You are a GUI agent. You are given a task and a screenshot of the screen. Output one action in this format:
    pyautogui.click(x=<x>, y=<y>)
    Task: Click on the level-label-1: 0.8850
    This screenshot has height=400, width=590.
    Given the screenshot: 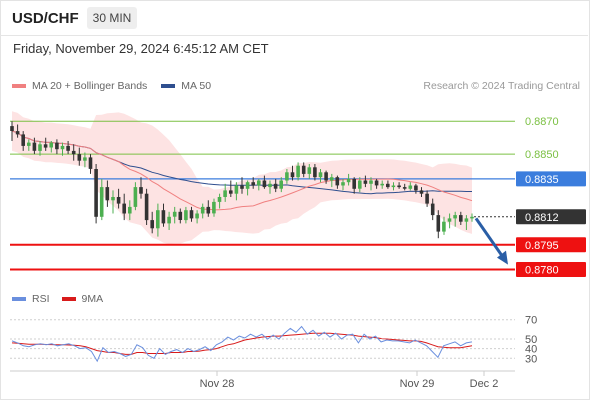 What is the action you would take?
    pyautogui.click(x=542, y=155)
    